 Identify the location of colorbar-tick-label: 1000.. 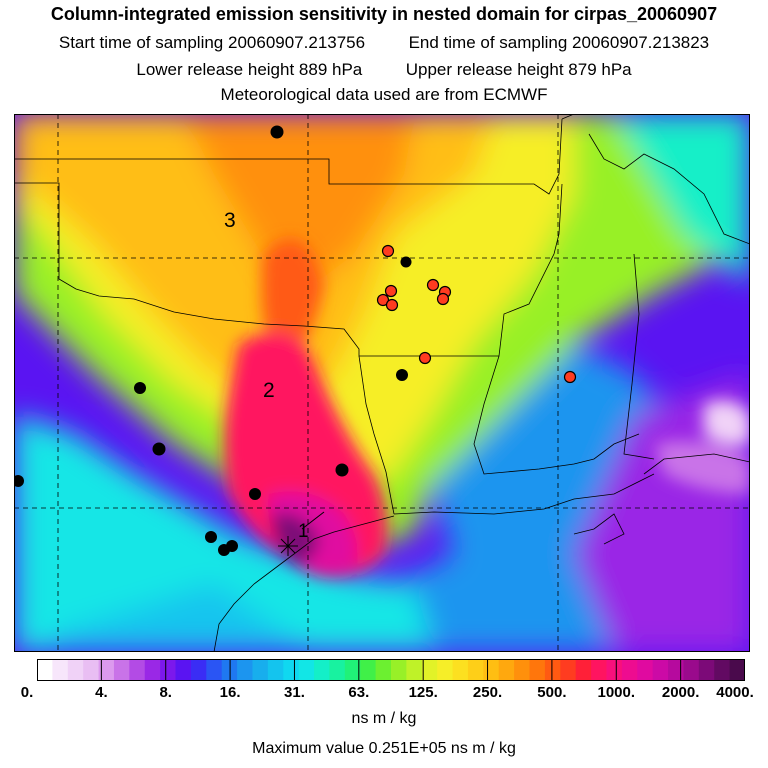
(616, 692).